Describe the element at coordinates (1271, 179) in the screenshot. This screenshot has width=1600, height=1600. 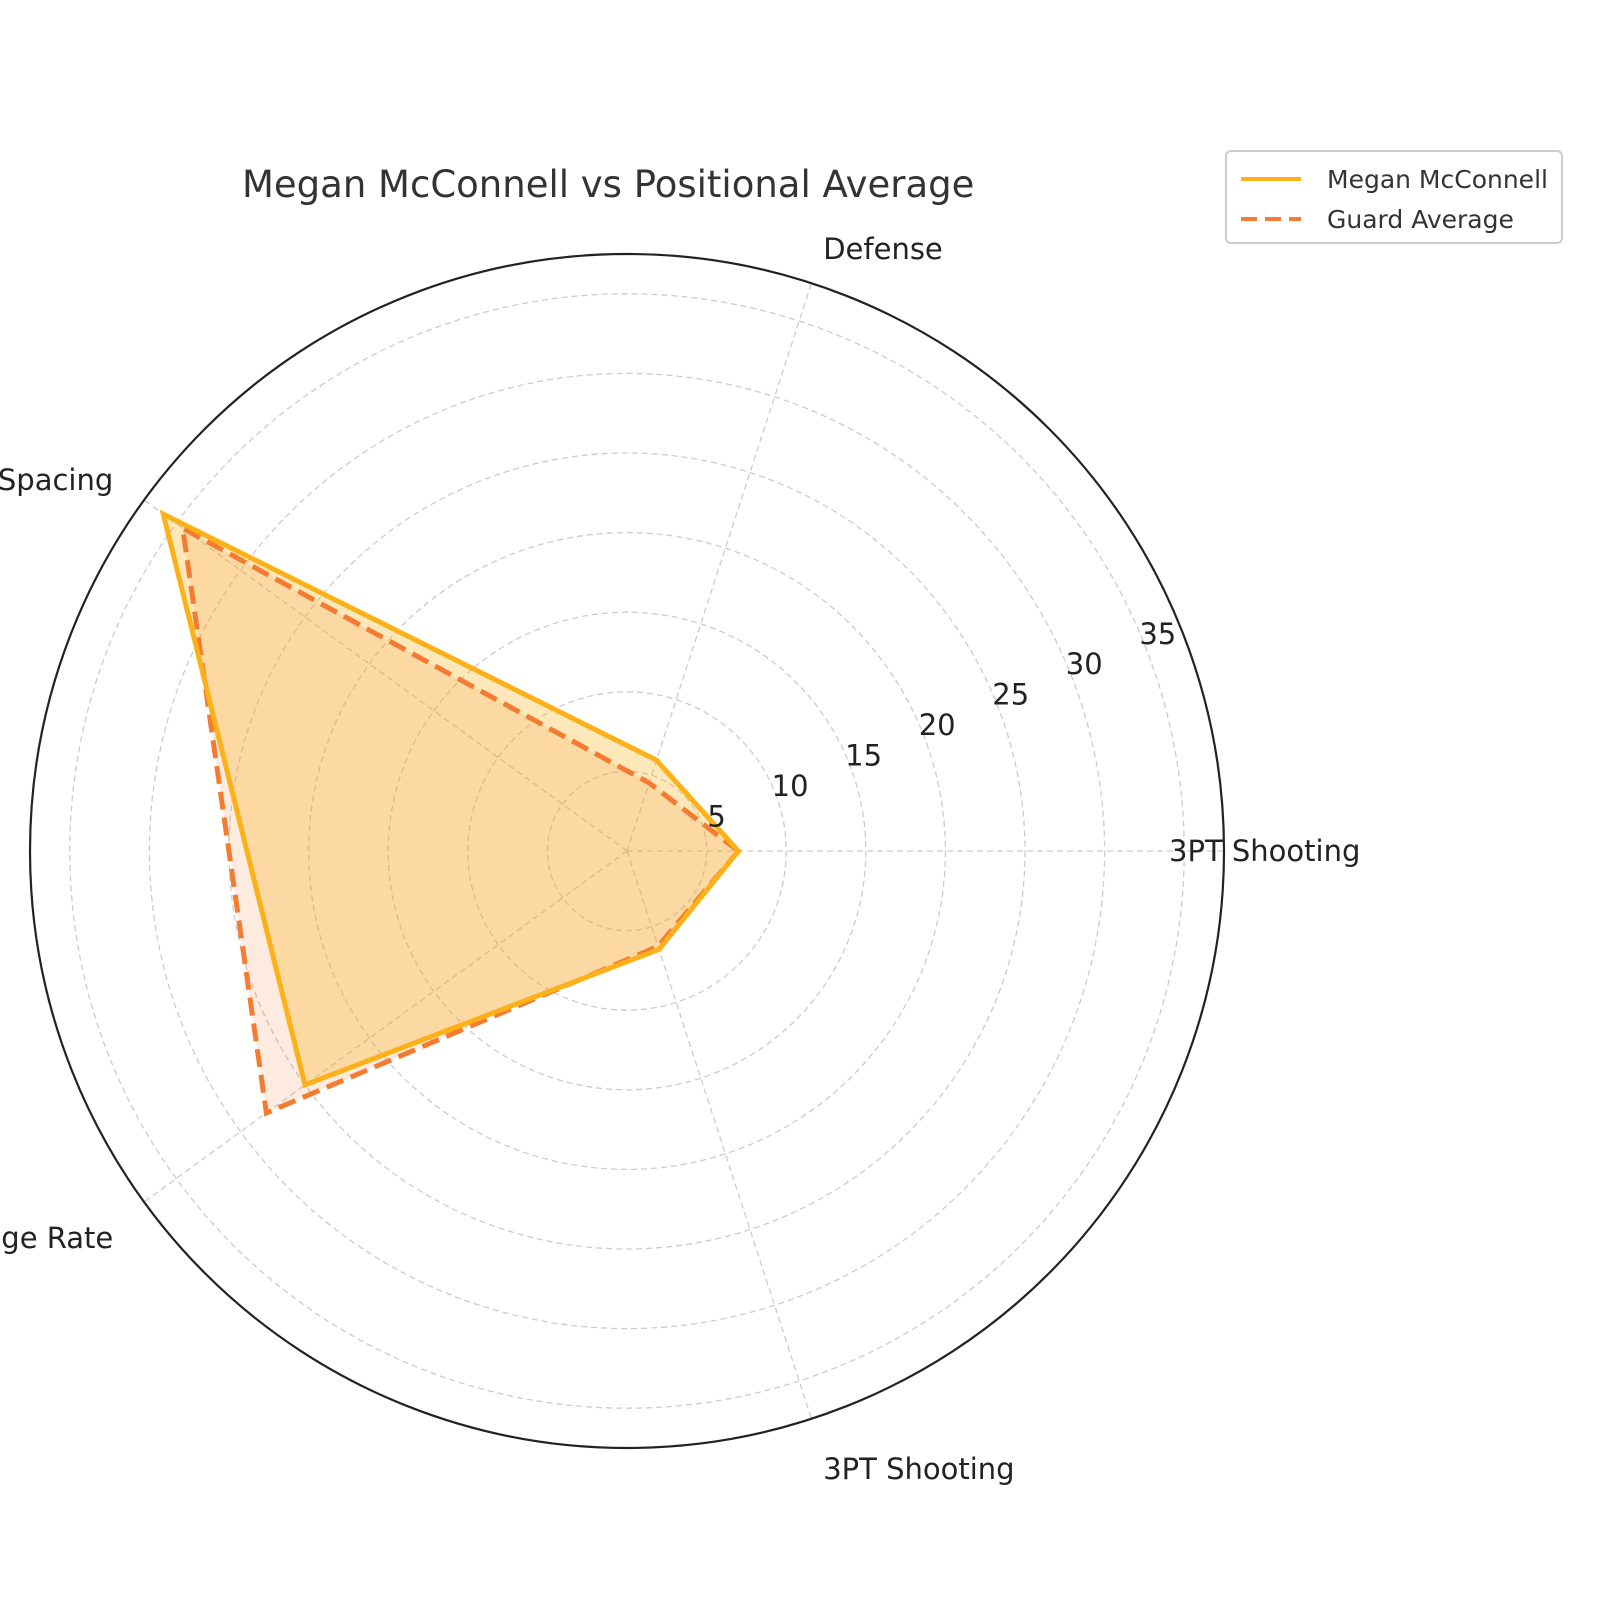
I see `legend-swatch-solid` at that location.